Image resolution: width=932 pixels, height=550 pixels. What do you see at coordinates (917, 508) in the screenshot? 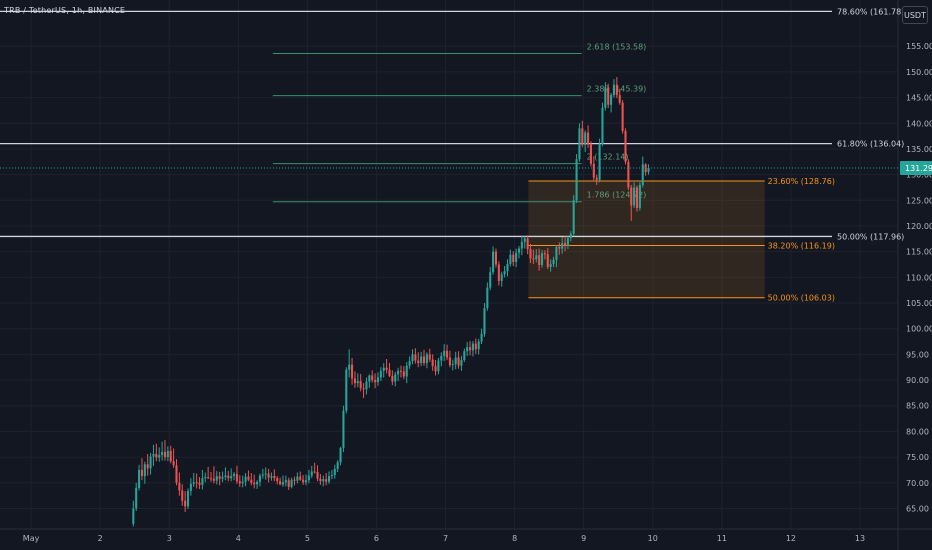
I see `y-tick-label: 65.00` at bounding box center [917, 508].